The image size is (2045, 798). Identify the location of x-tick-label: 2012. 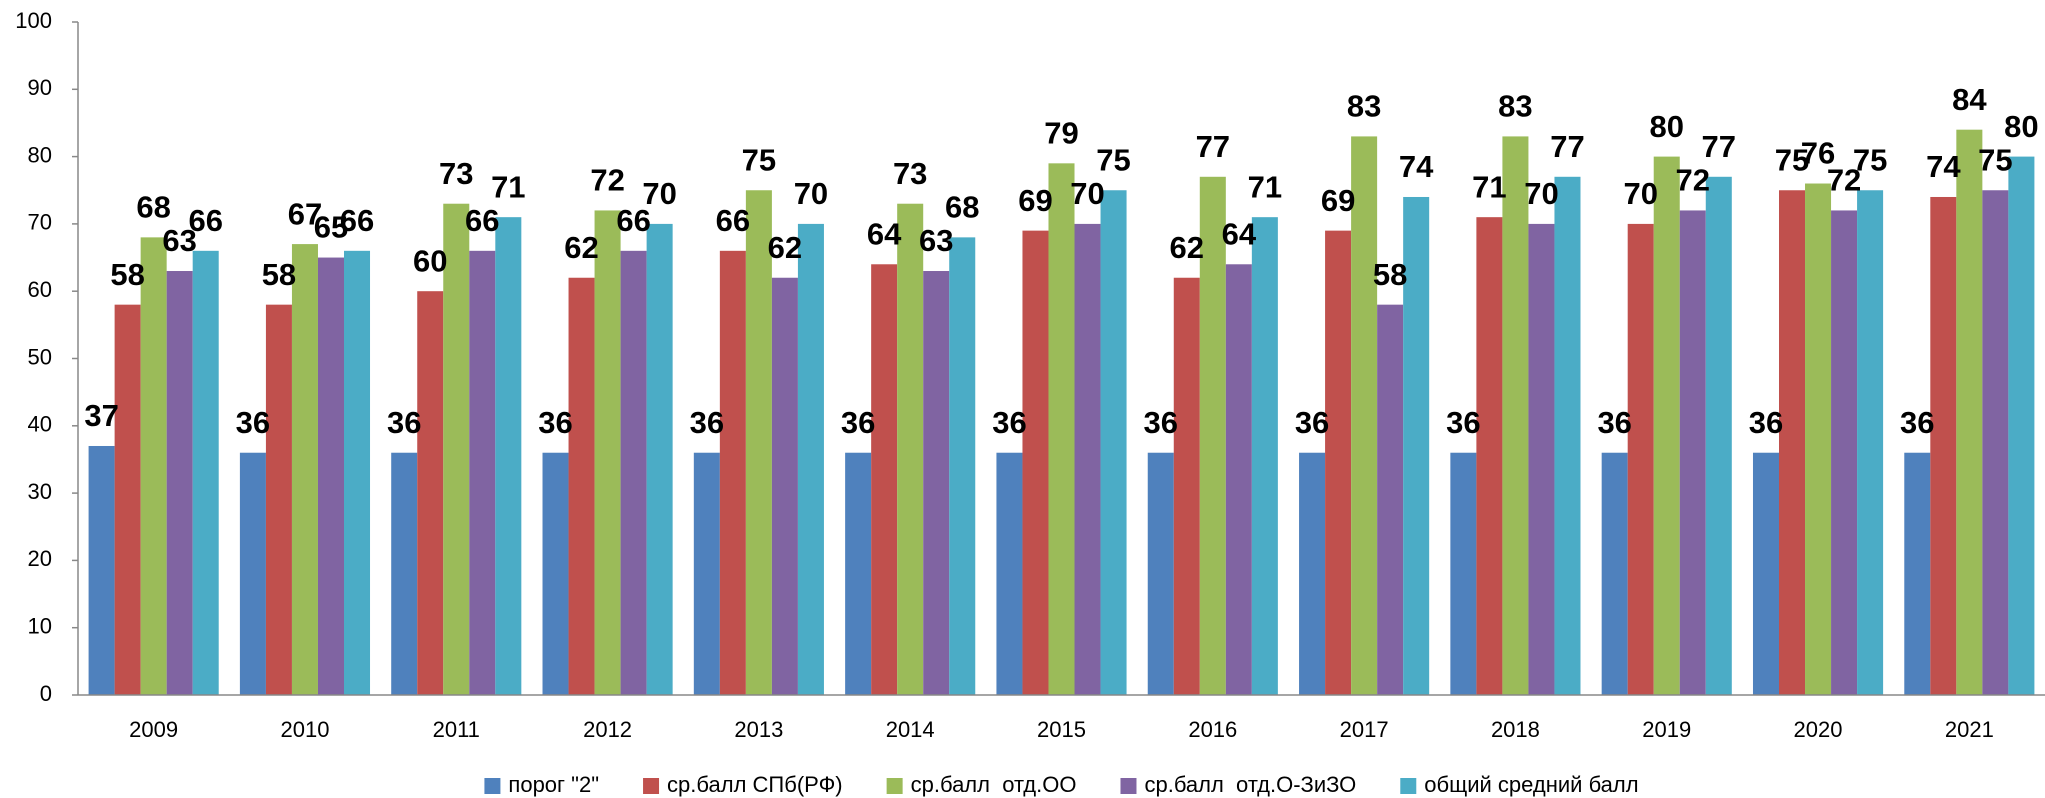
(607, 729).